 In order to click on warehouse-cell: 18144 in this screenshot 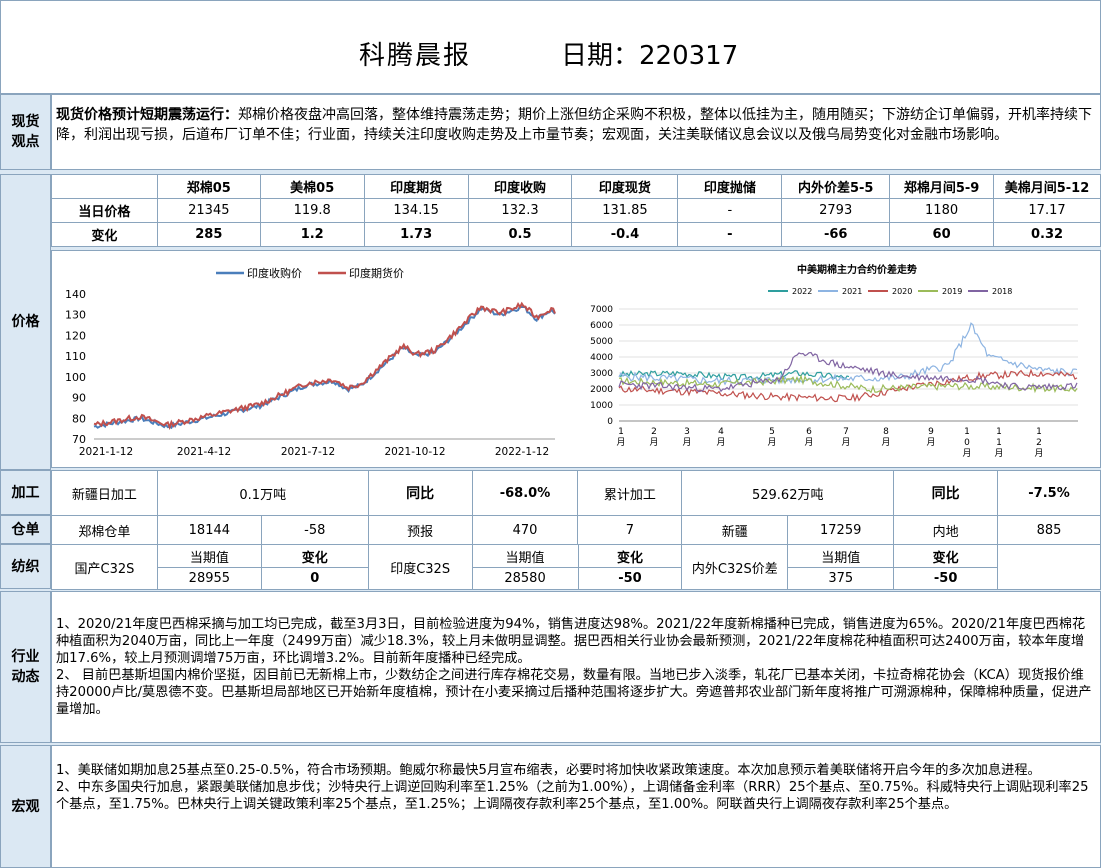, I will do `click(209, 530)`.